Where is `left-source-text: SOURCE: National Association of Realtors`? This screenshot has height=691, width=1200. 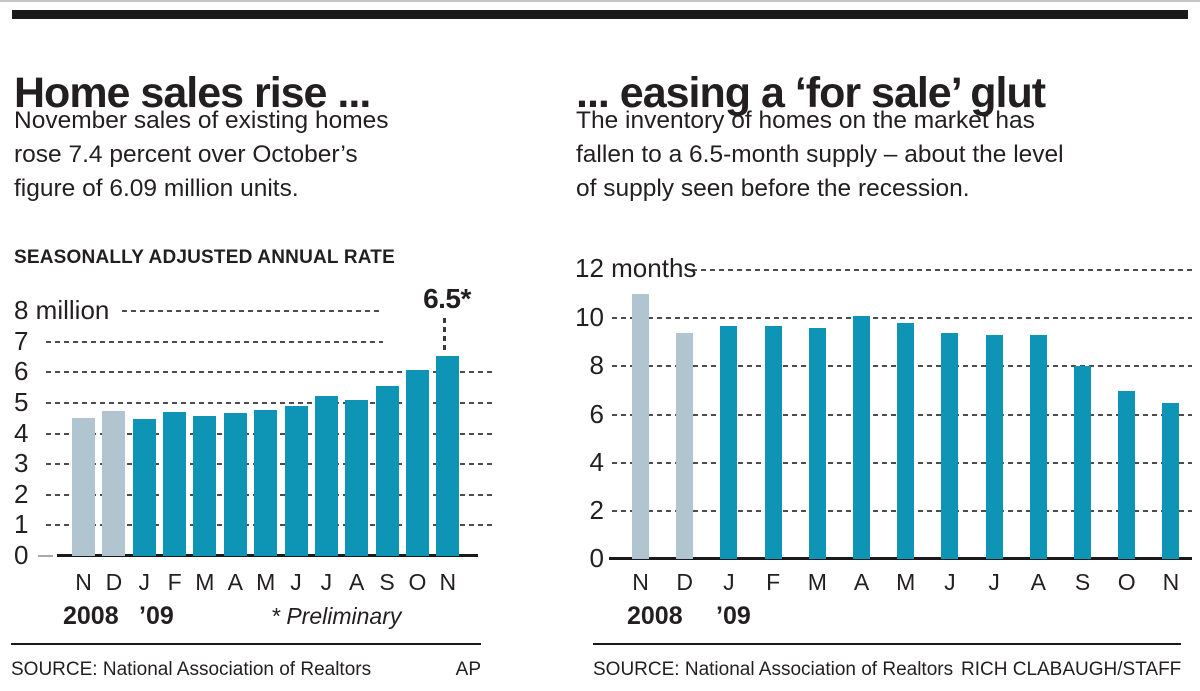
left-source-text: SOURCE: National Association of Realtors is located at coordinates (191, 669).